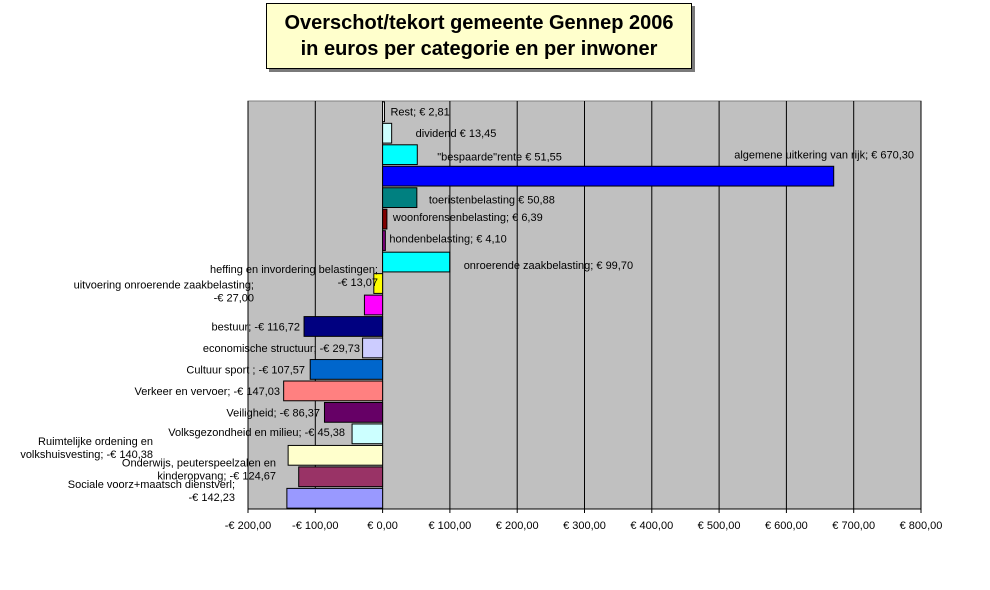 Image resolution: width=990 pixels, height=590 pixels. What do you see at coordinates (921, 526) in the screenshot?
I see `x-tick-label: € 800,00` at bounding box center [921, 526].